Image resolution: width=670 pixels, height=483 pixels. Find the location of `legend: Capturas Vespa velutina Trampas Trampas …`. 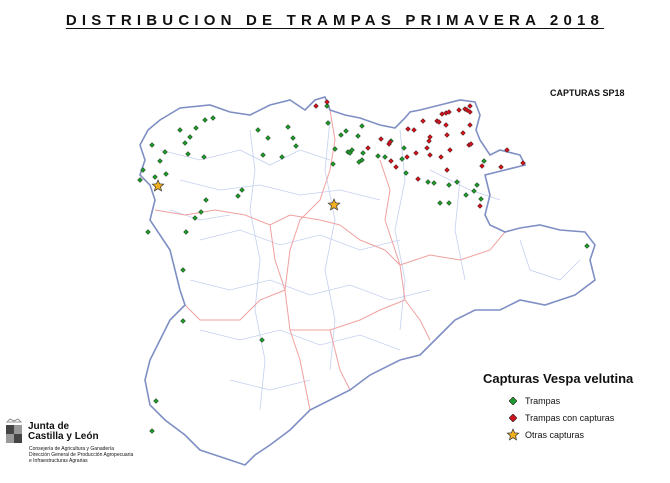

legend: Capturas Vespa velutina Trampas Trampas … is located at coordinates (558, 407).